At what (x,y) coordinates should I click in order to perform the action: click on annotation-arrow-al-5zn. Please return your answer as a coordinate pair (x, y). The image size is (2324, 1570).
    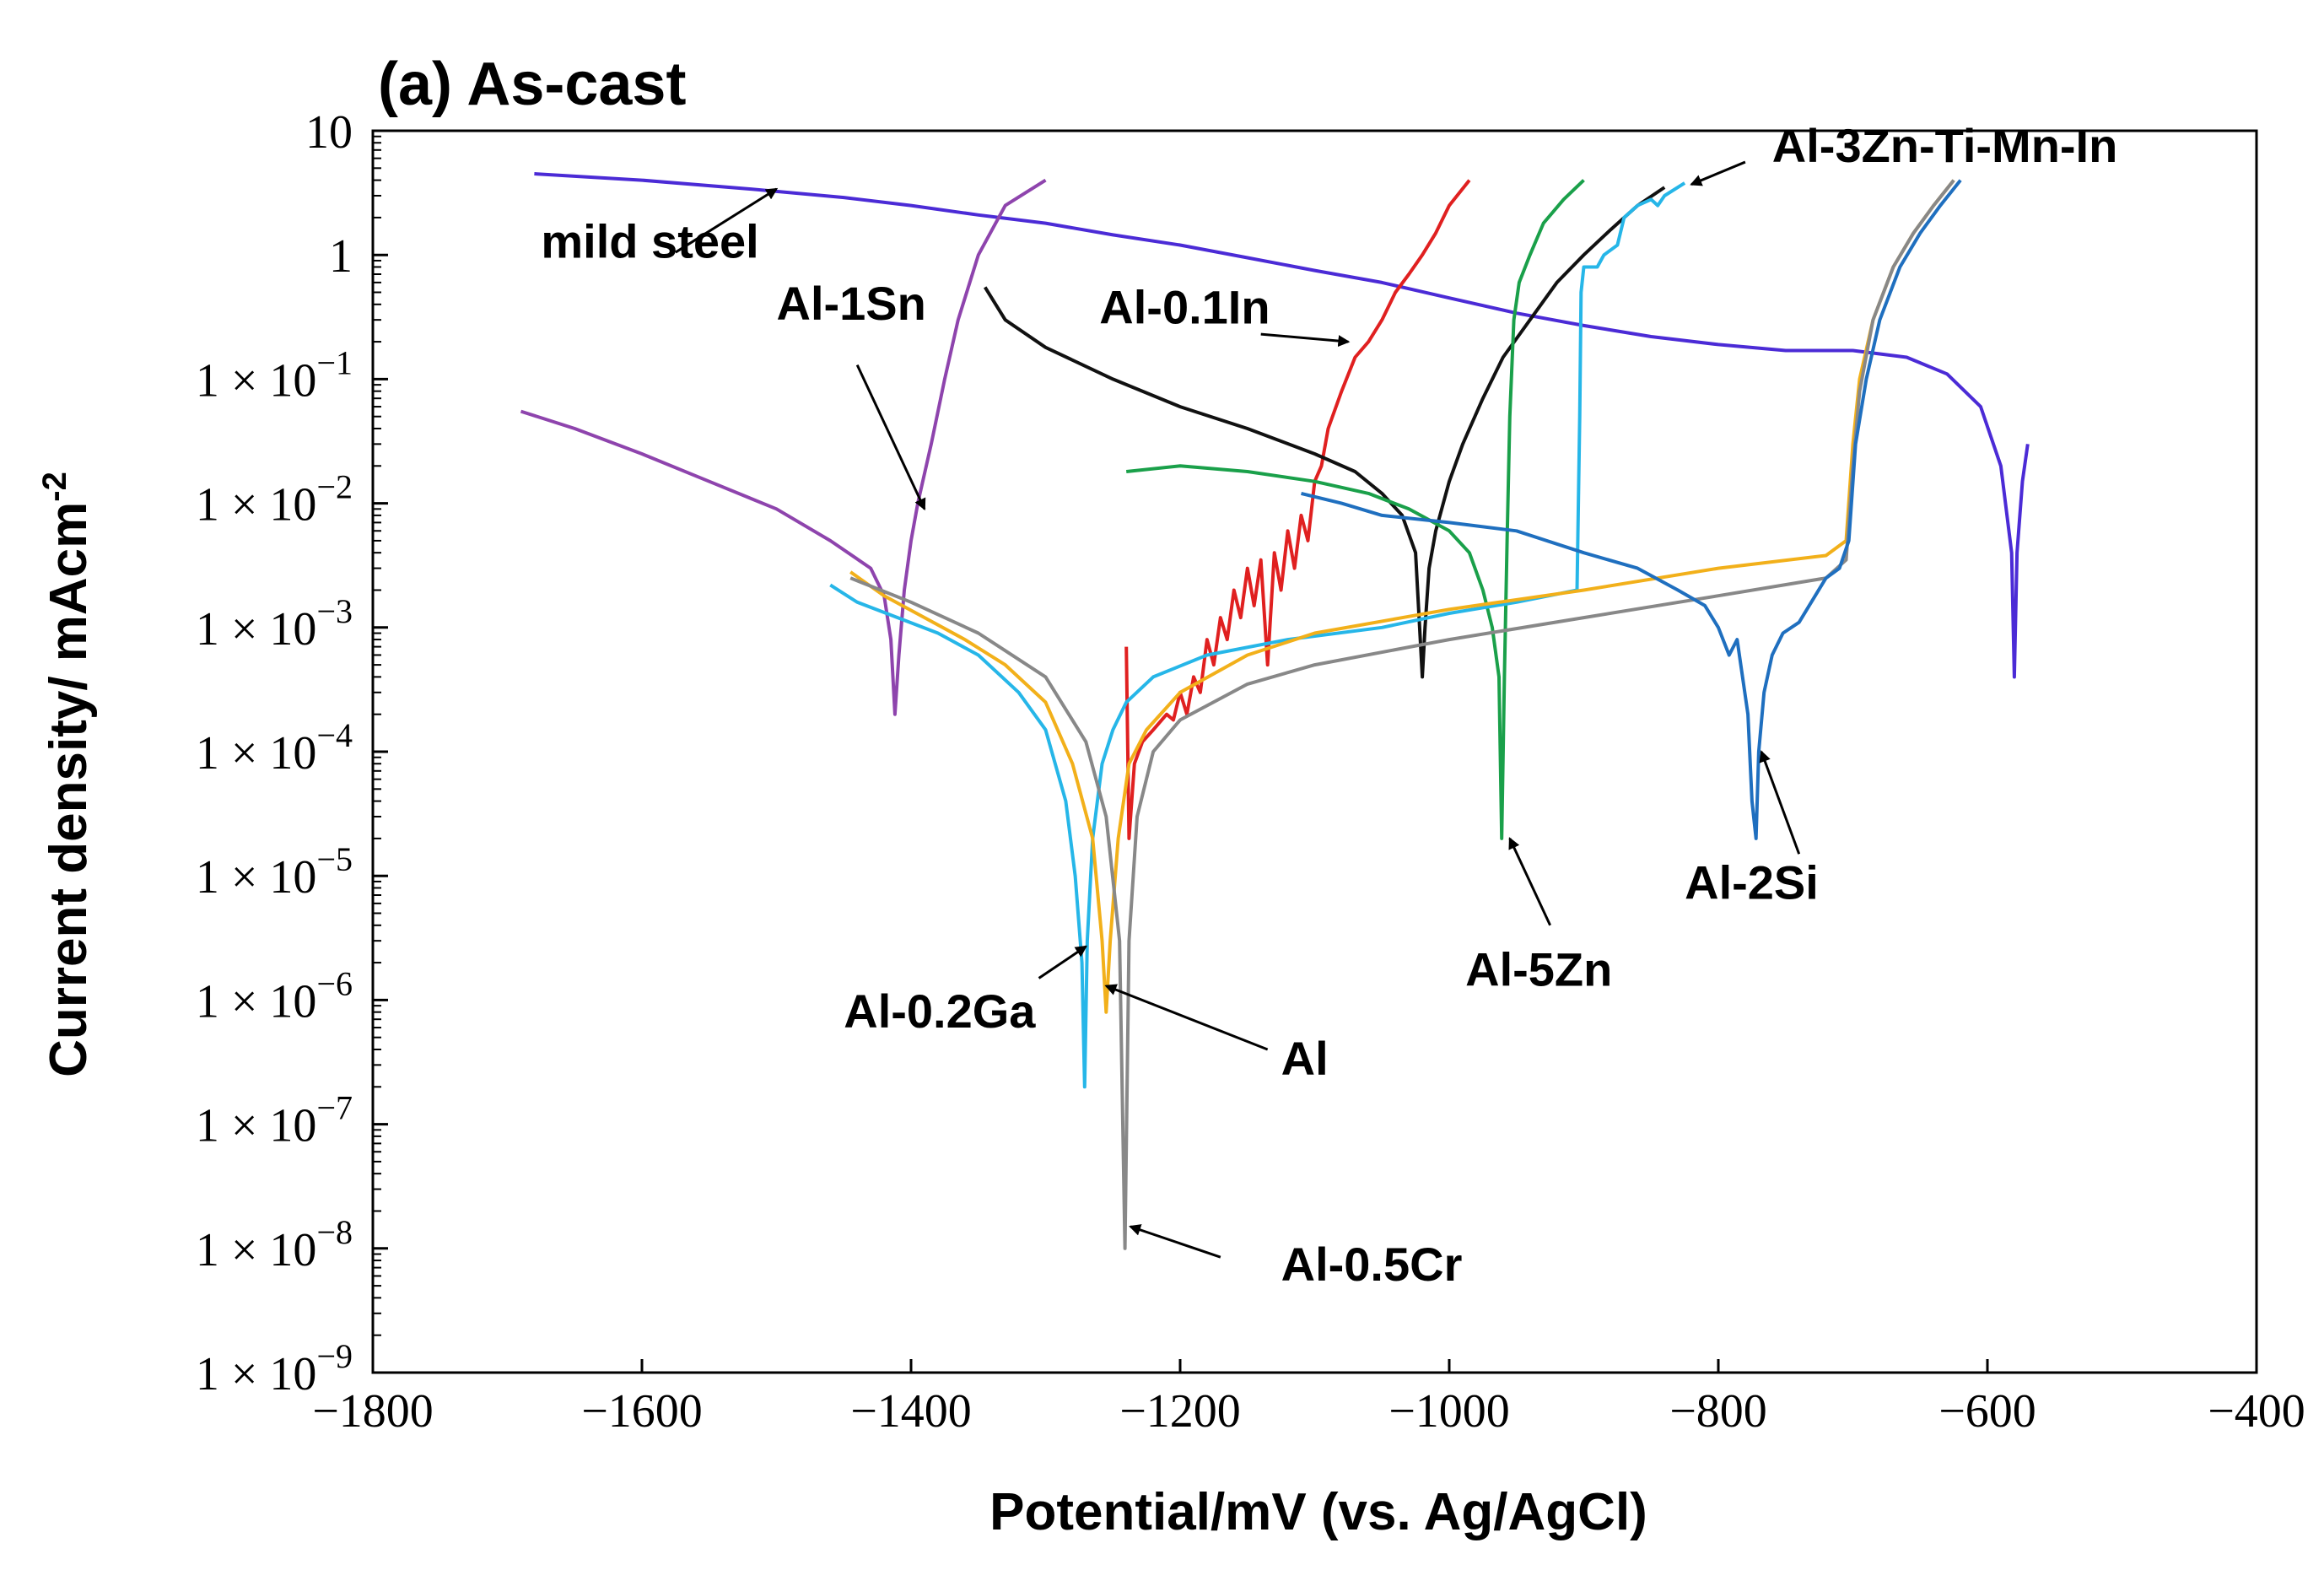
    Looking at the image, I should click on (1529, 881).